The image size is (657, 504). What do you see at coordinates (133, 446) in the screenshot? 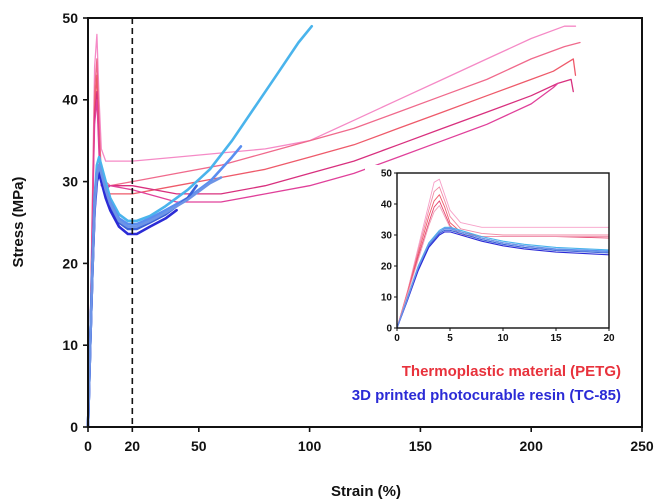
I see `main-x-tick-label: 20` at bounding box center [133, 446].